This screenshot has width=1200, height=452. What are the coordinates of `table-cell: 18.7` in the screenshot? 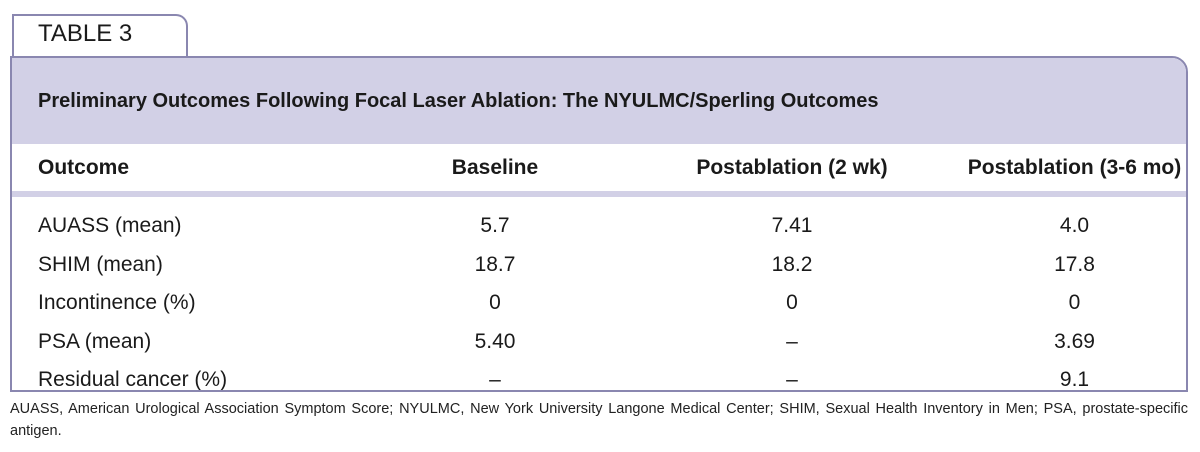 It's located at (495, 264).